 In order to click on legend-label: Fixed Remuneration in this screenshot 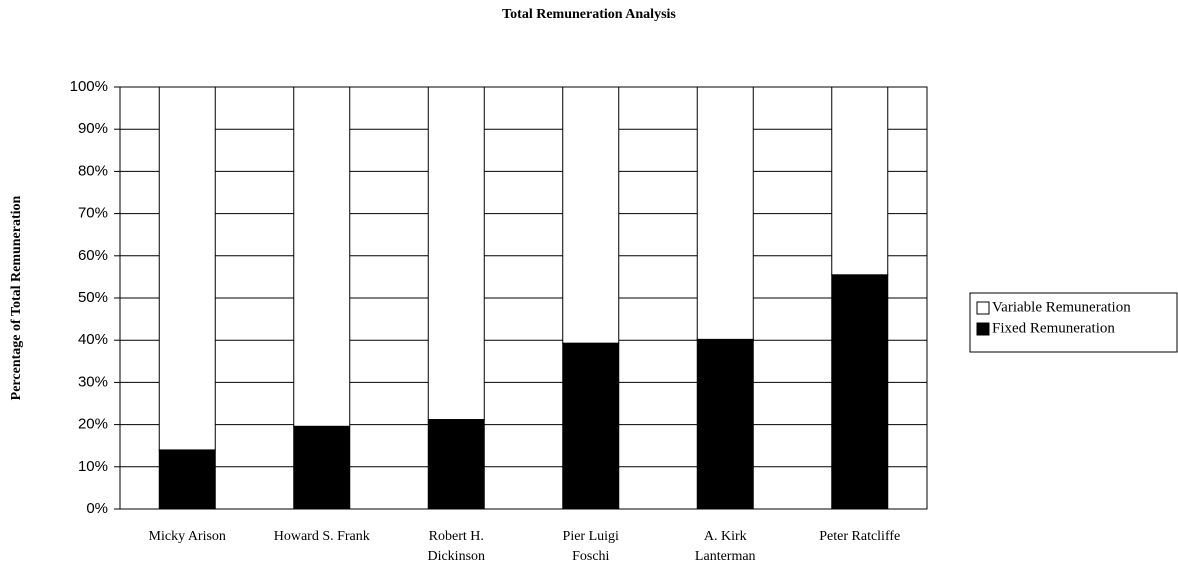, I will do `click(1053, 328)`.